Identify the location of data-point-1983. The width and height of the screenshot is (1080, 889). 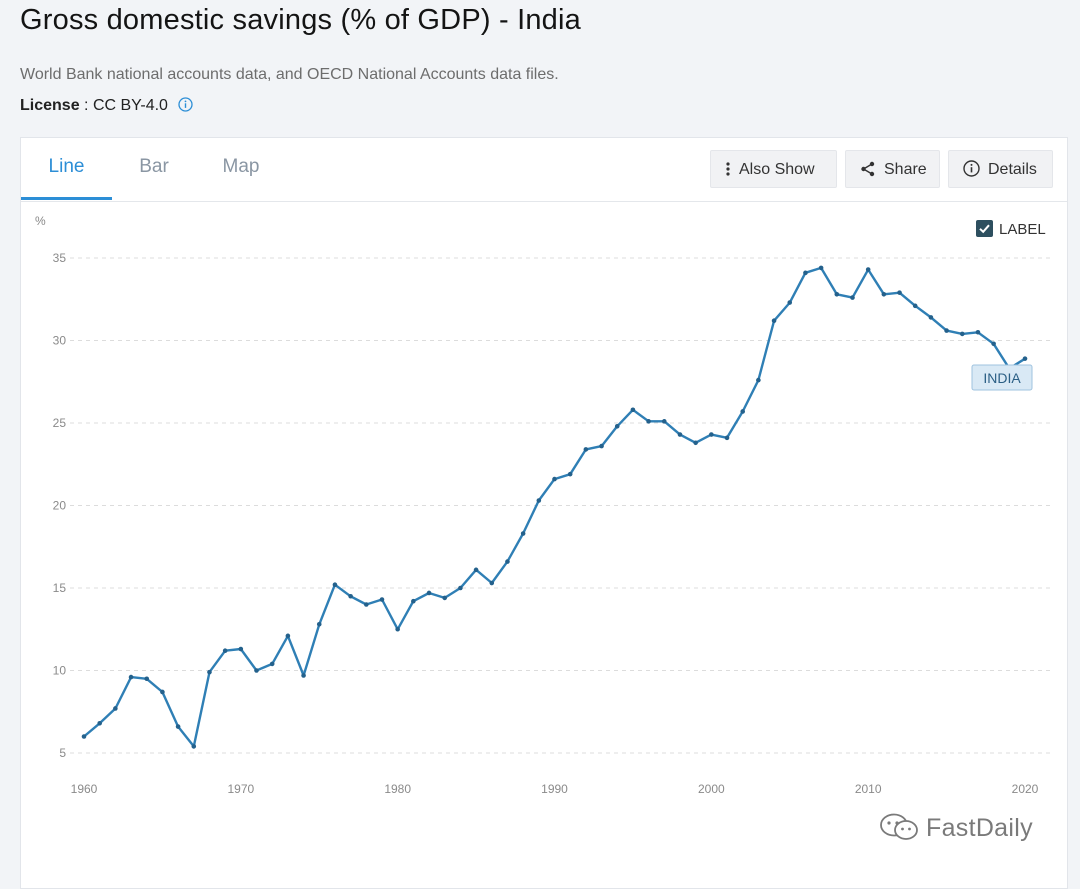
(445, 598).